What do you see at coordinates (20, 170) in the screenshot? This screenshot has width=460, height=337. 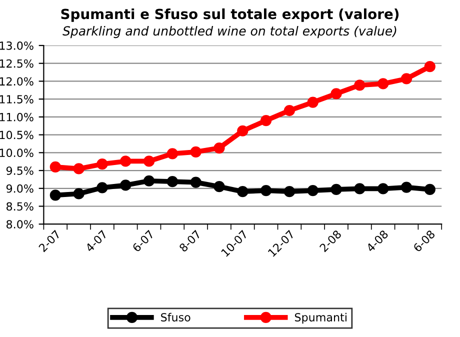 I see `y-tick-label: 9.5%` at bounding box center [20, 170].